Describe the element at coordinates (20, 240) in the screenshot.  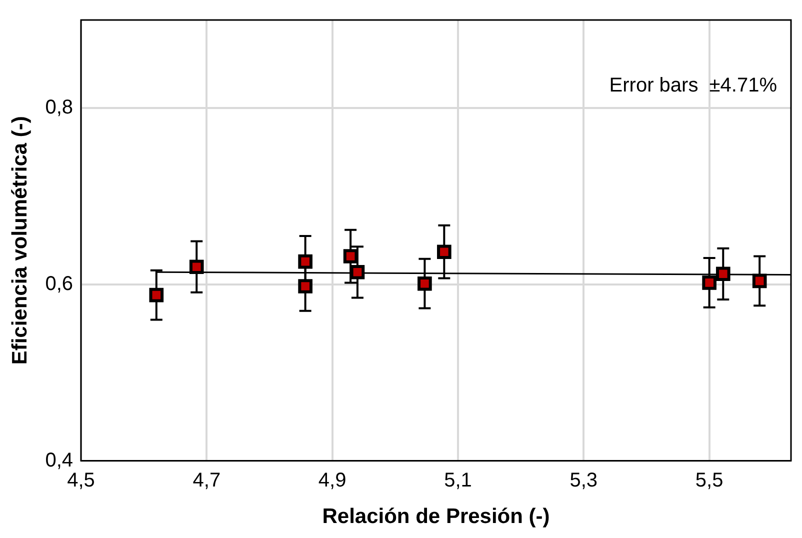
I see `y-axis-title: Eficiencia volumétrica (-)` at that location.